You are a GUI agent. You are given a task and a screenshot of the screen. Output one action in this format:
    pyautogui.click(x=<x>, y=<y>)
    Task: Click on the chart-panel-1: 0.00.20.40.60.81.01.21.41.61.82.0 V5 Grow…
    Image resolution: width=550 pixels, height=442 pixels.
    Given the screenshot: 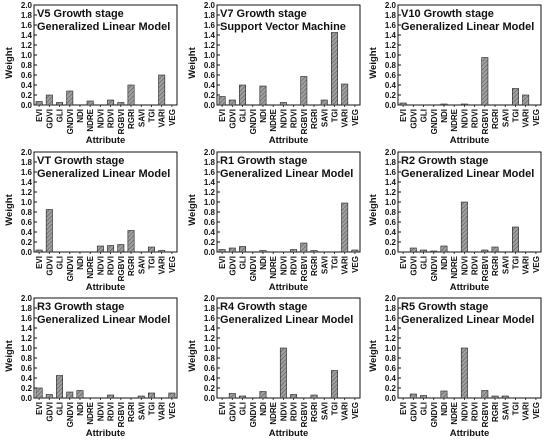 What is the action you would take?
    pyautogui.click(x=91, y=73)
    